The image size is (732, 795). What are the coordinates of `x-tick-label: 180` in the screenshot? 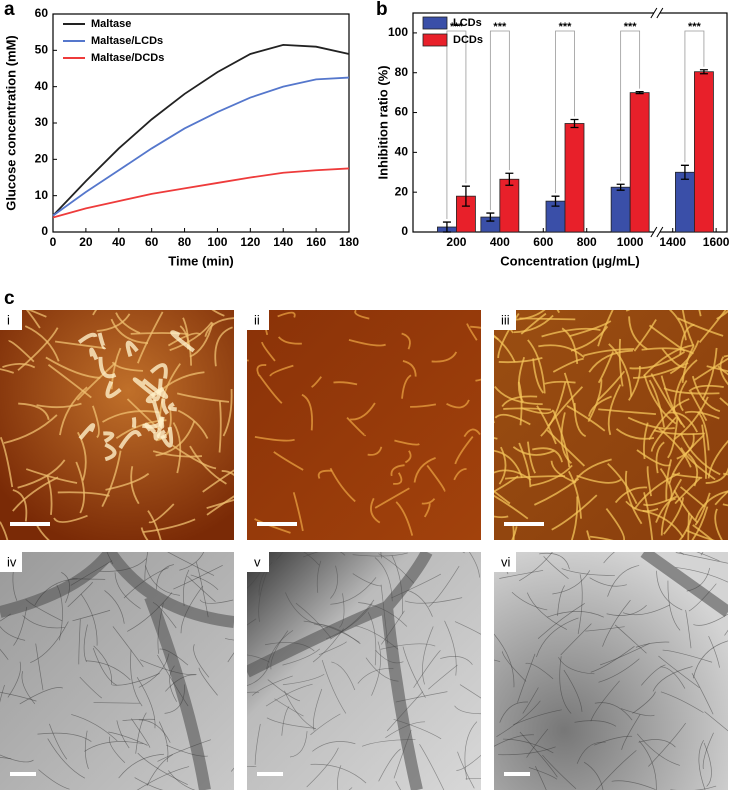 It's located at (349, 242).